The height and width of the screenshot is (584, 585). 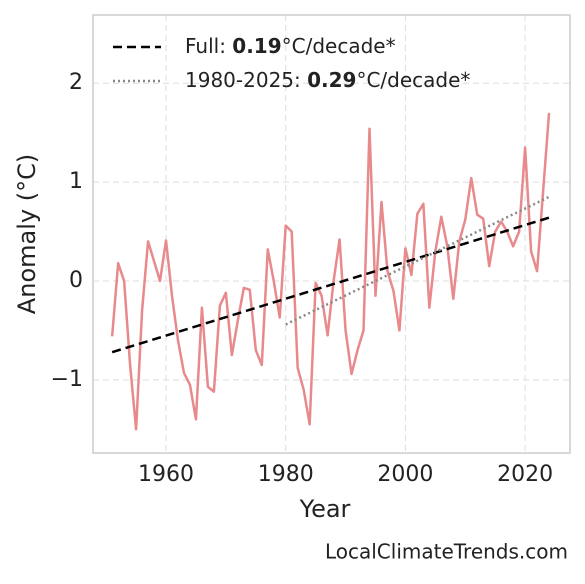 What do you see at coordinates (27, 234) in the screenshot?
I see `y-axis-label: Anomaly (°C)` at bounding box center [27, 234].